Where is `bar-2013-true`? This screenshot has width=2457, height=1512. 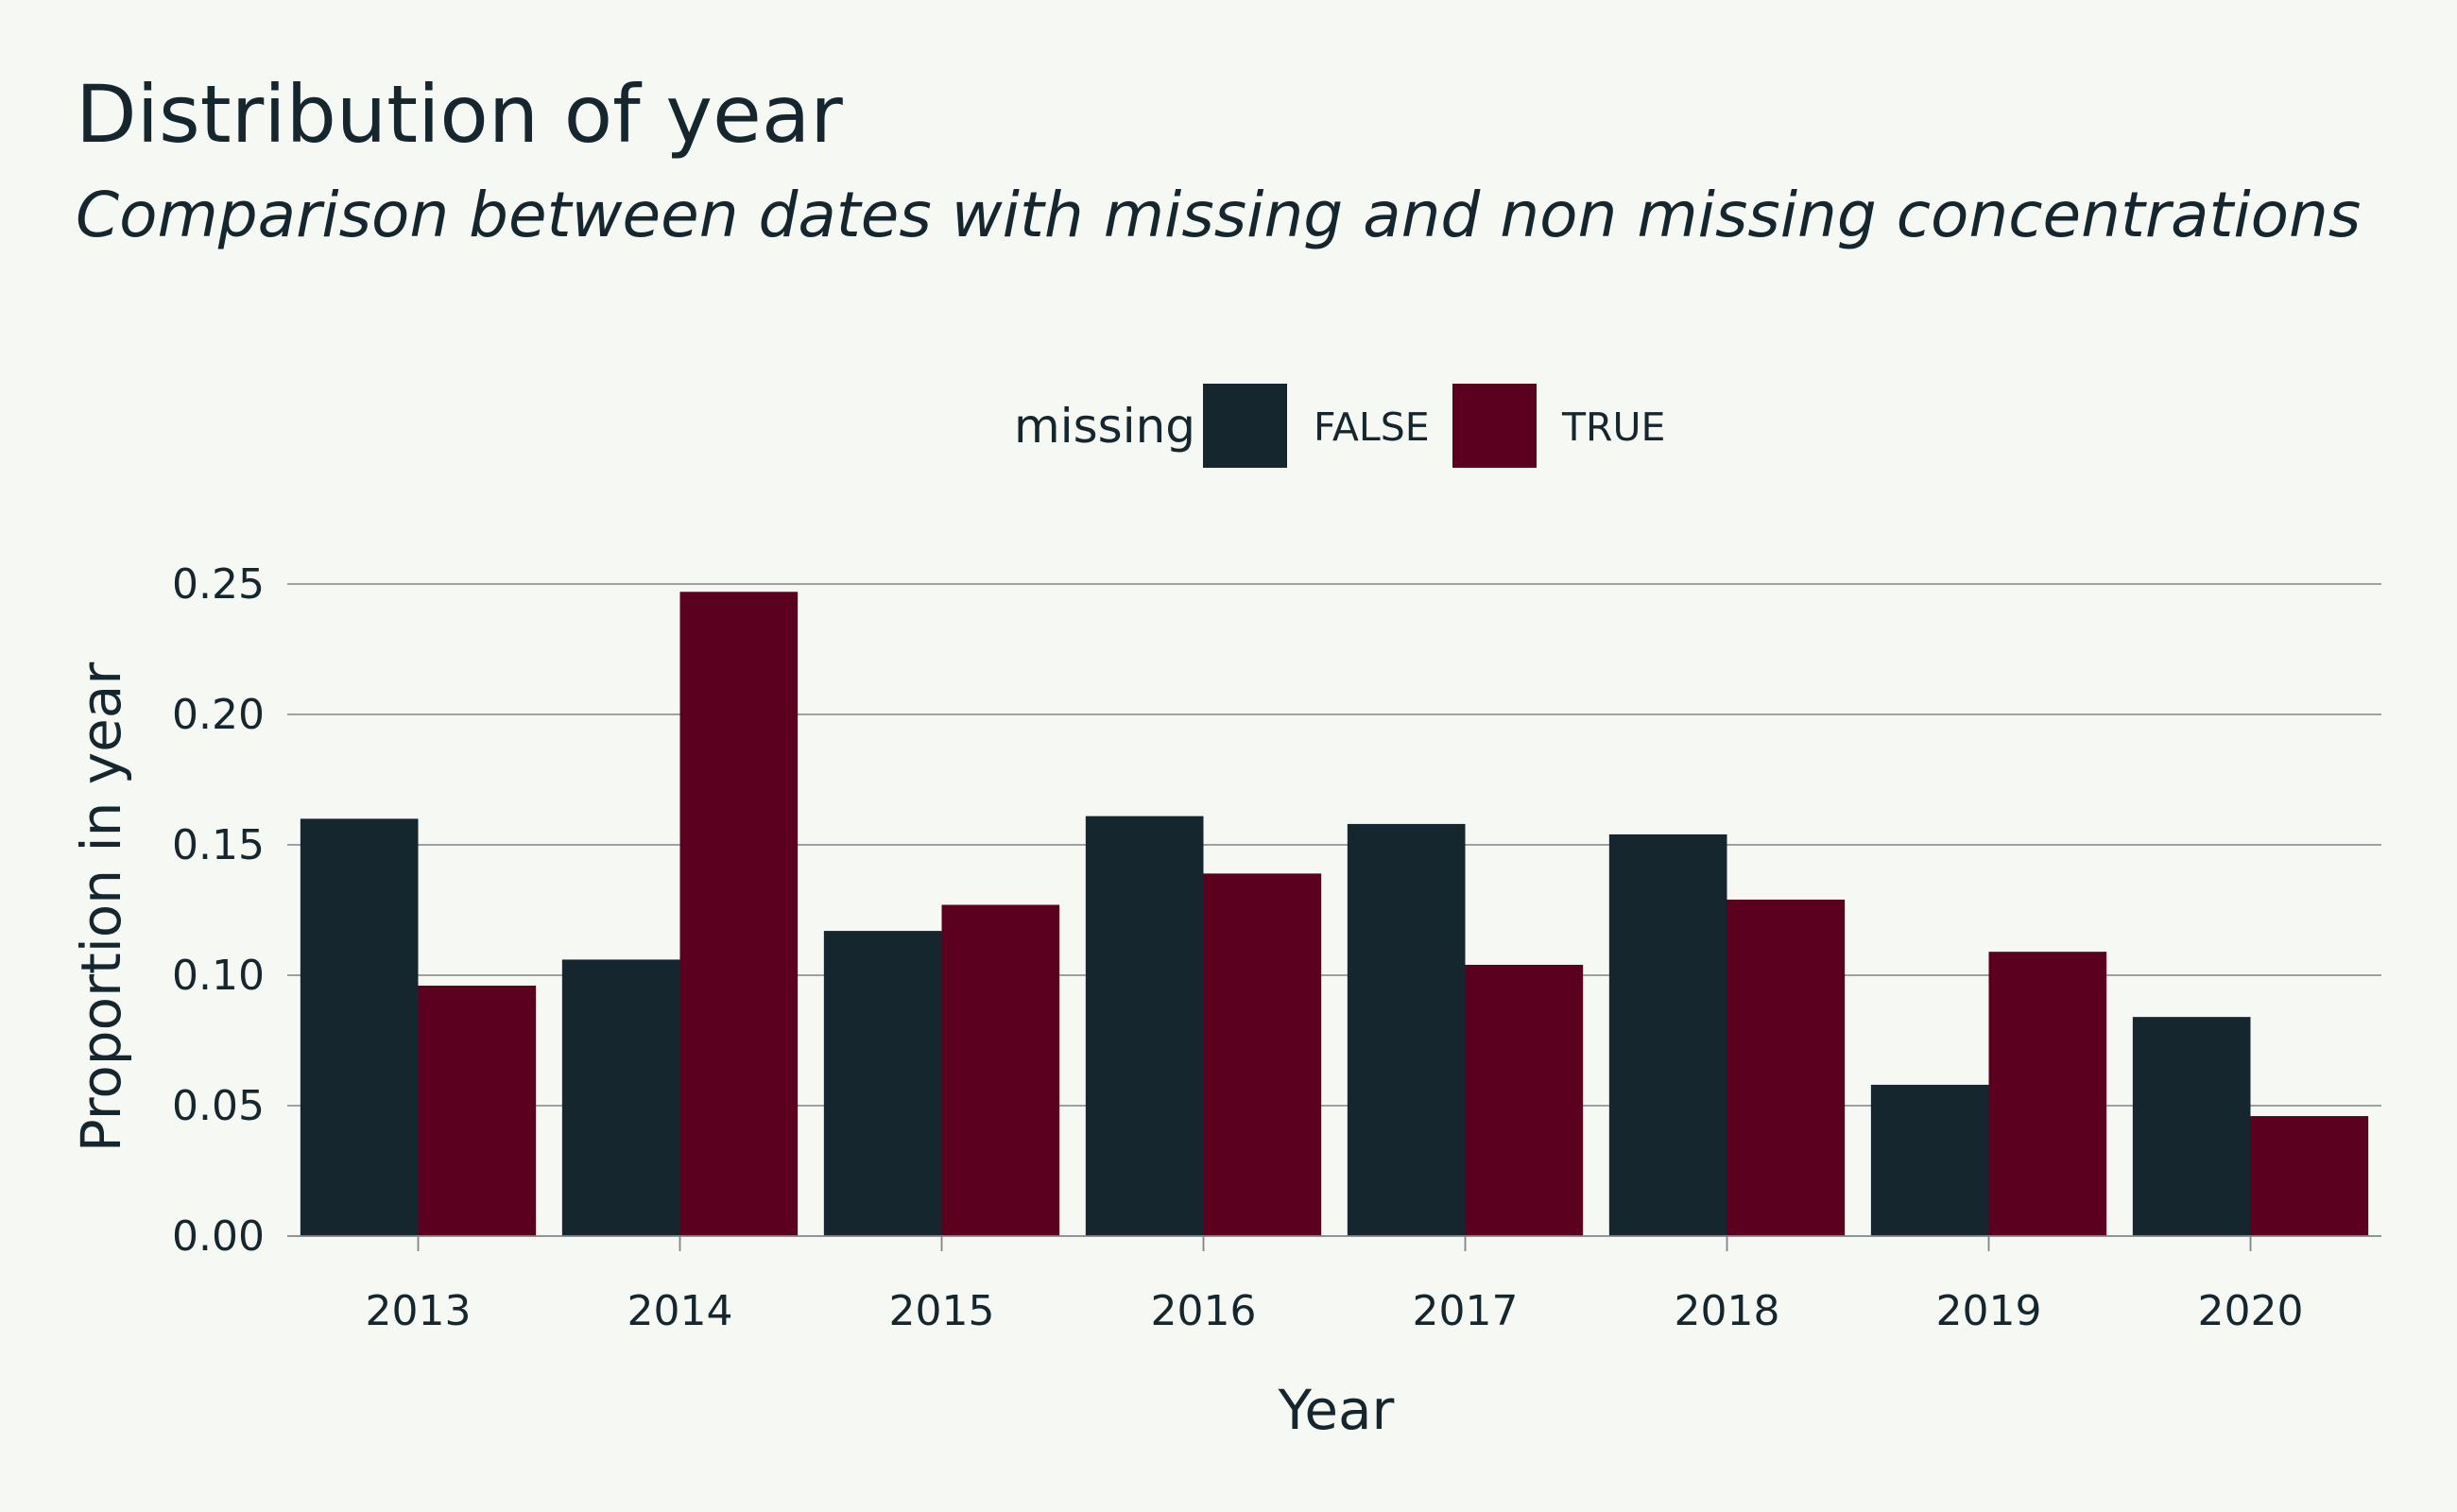
bar-2013-true is located at coordinates (477, 1111).